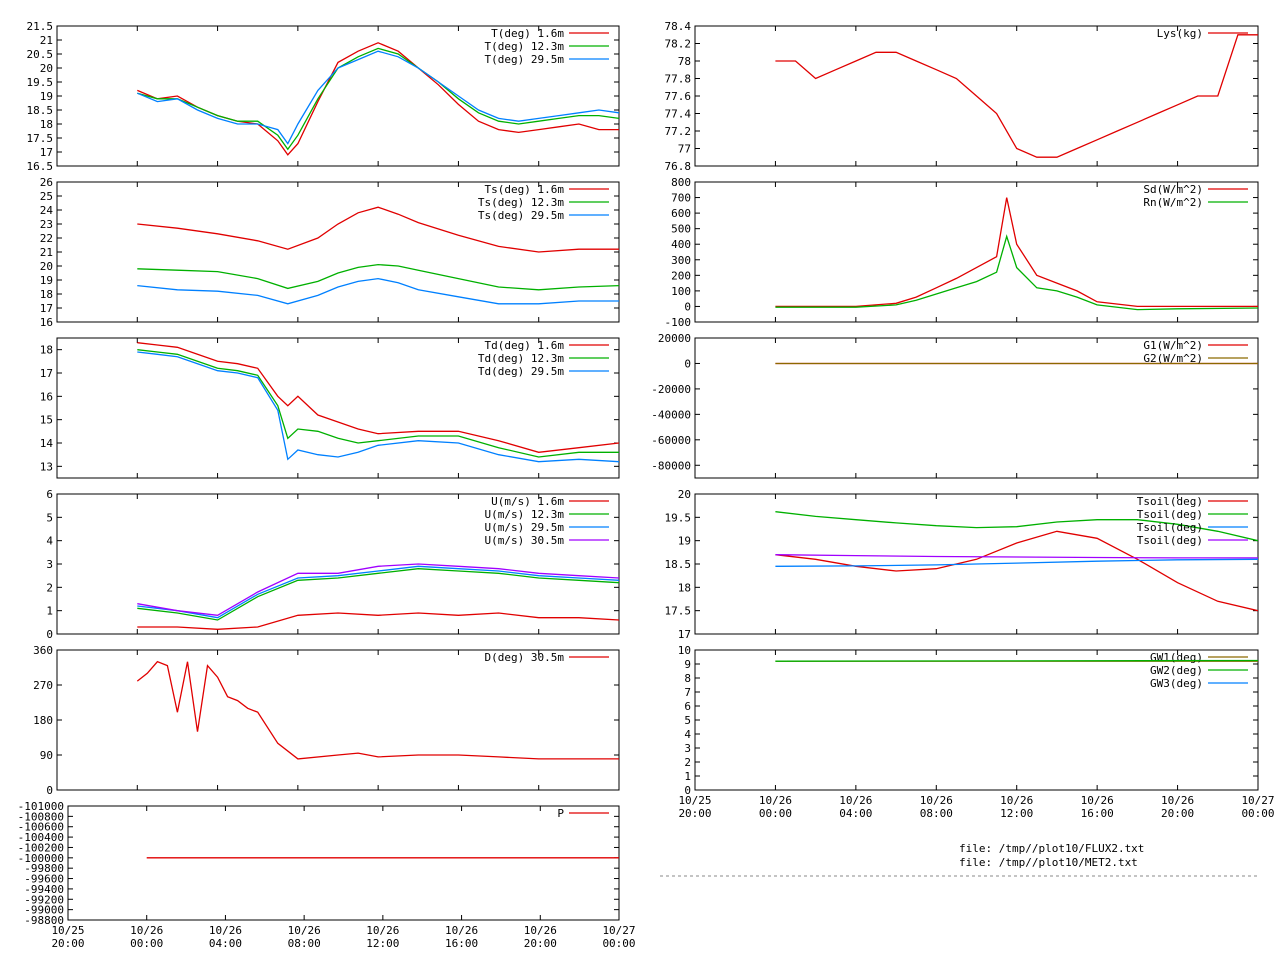 The width and height of the screenshot is (1280, 965). Describe the element at coordinates (678, 166) in the screenshot. I see `y-tick-label: 76.8` at that location.